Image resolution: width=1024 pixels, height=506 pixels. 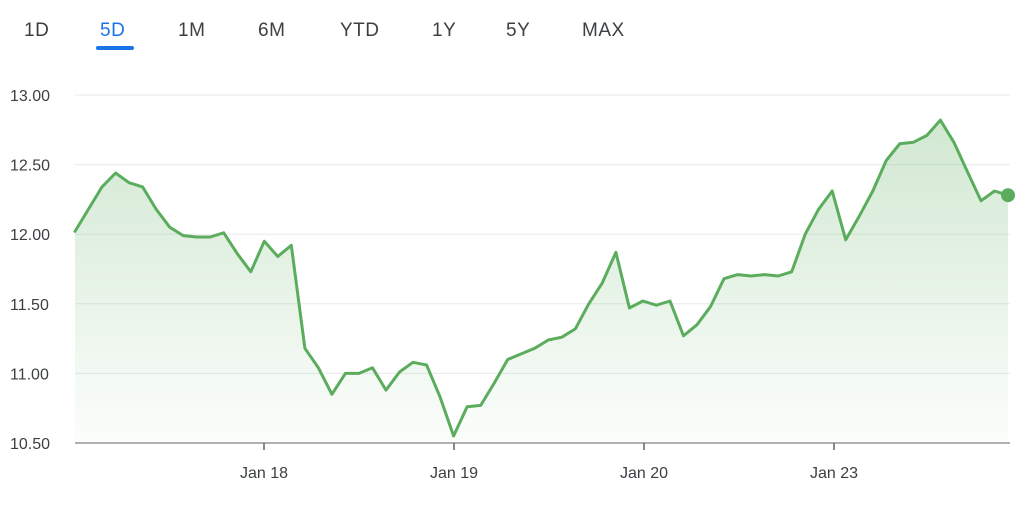 What do you see at coordinates (518, 30) in the screenshot?
I see `tab-5y: 5Y` at bounding box center [518, 30].